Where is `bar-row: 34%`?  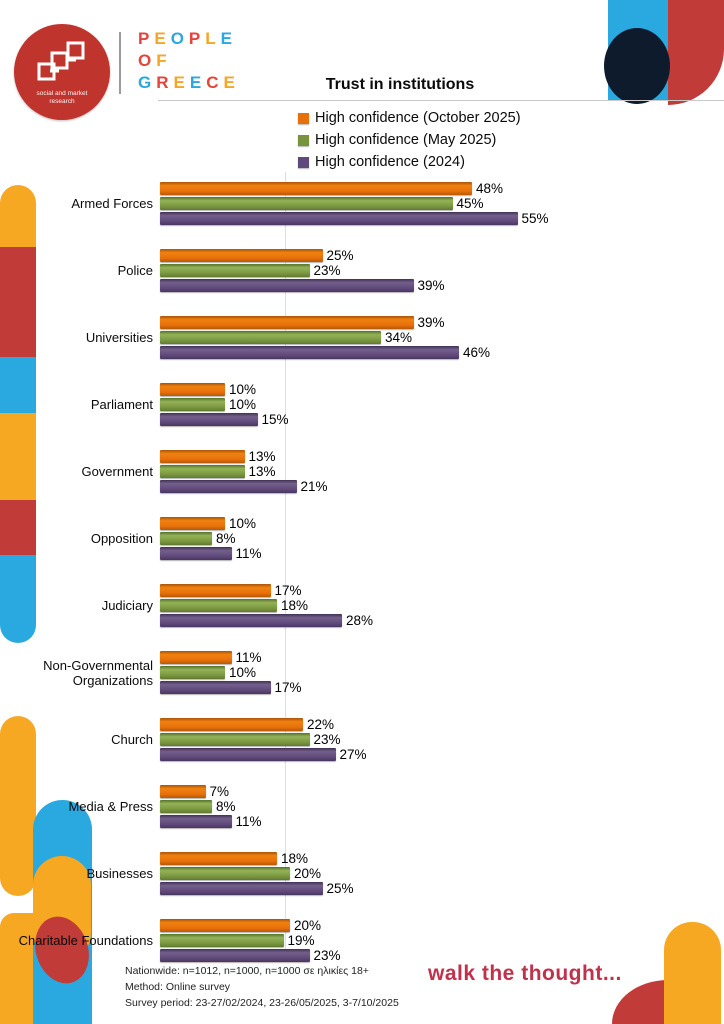
bar-row: 34% is located at coordinates (442, 337).